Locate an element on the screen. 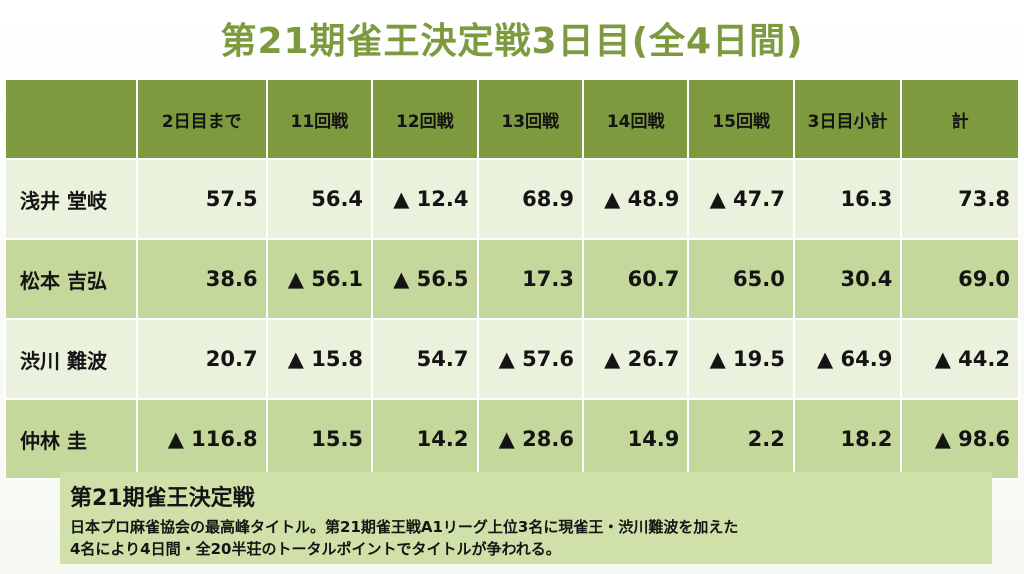  score-cell: 56.4 is located at coordinates (319, 199).